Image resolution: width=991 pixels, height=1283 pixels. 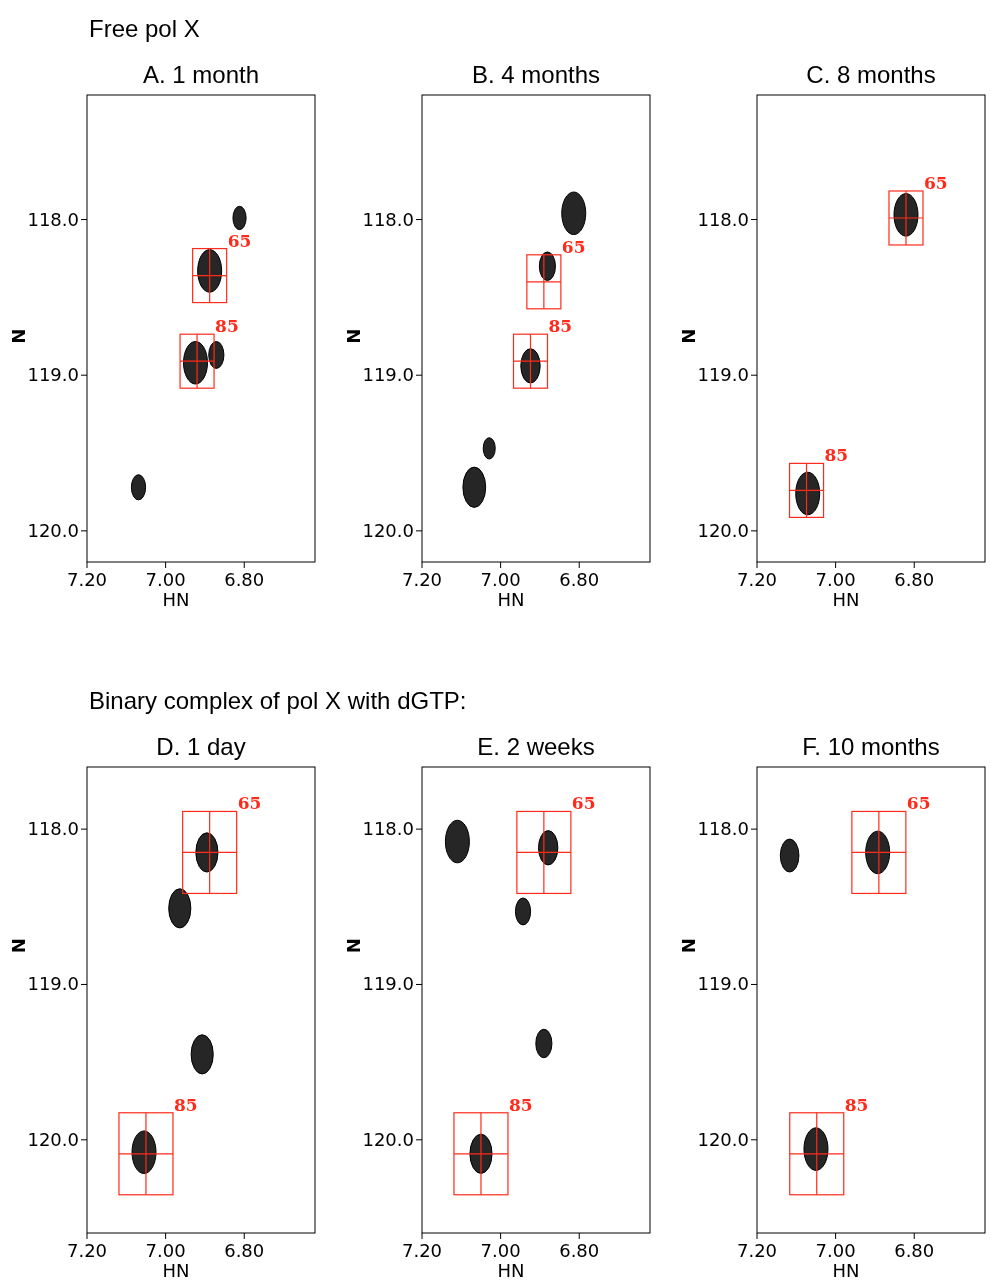 I want to click on chart-title: E. 2 weeks, so click(x=536, y=746).